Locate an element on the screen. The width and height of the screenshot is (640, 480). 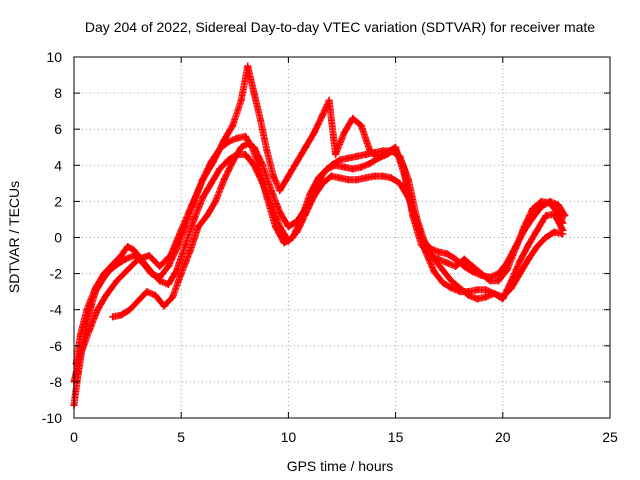
y-tick-label: -4 is located at coordinates (56, 310).